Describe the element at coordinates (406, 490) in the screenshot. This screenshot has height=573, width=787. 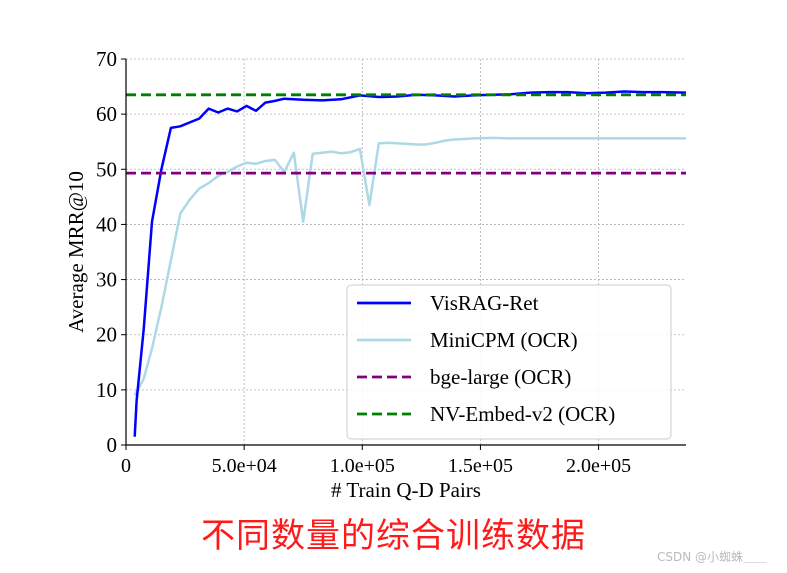
I see `x-axis-label: # Train Q-D Pairs` at that location.